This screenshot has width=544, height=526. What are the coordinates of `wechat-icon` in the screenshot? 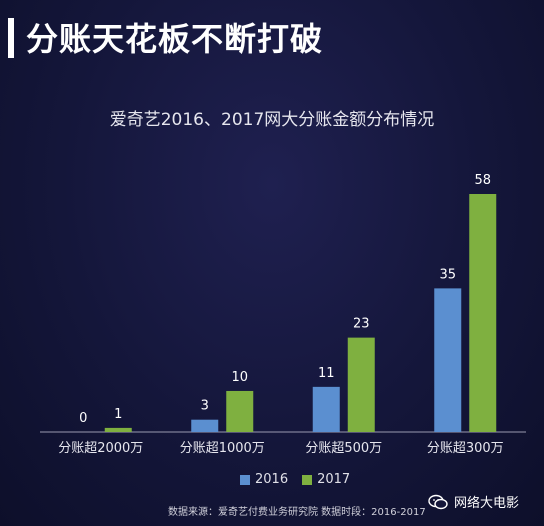 It's located at (438, 501).